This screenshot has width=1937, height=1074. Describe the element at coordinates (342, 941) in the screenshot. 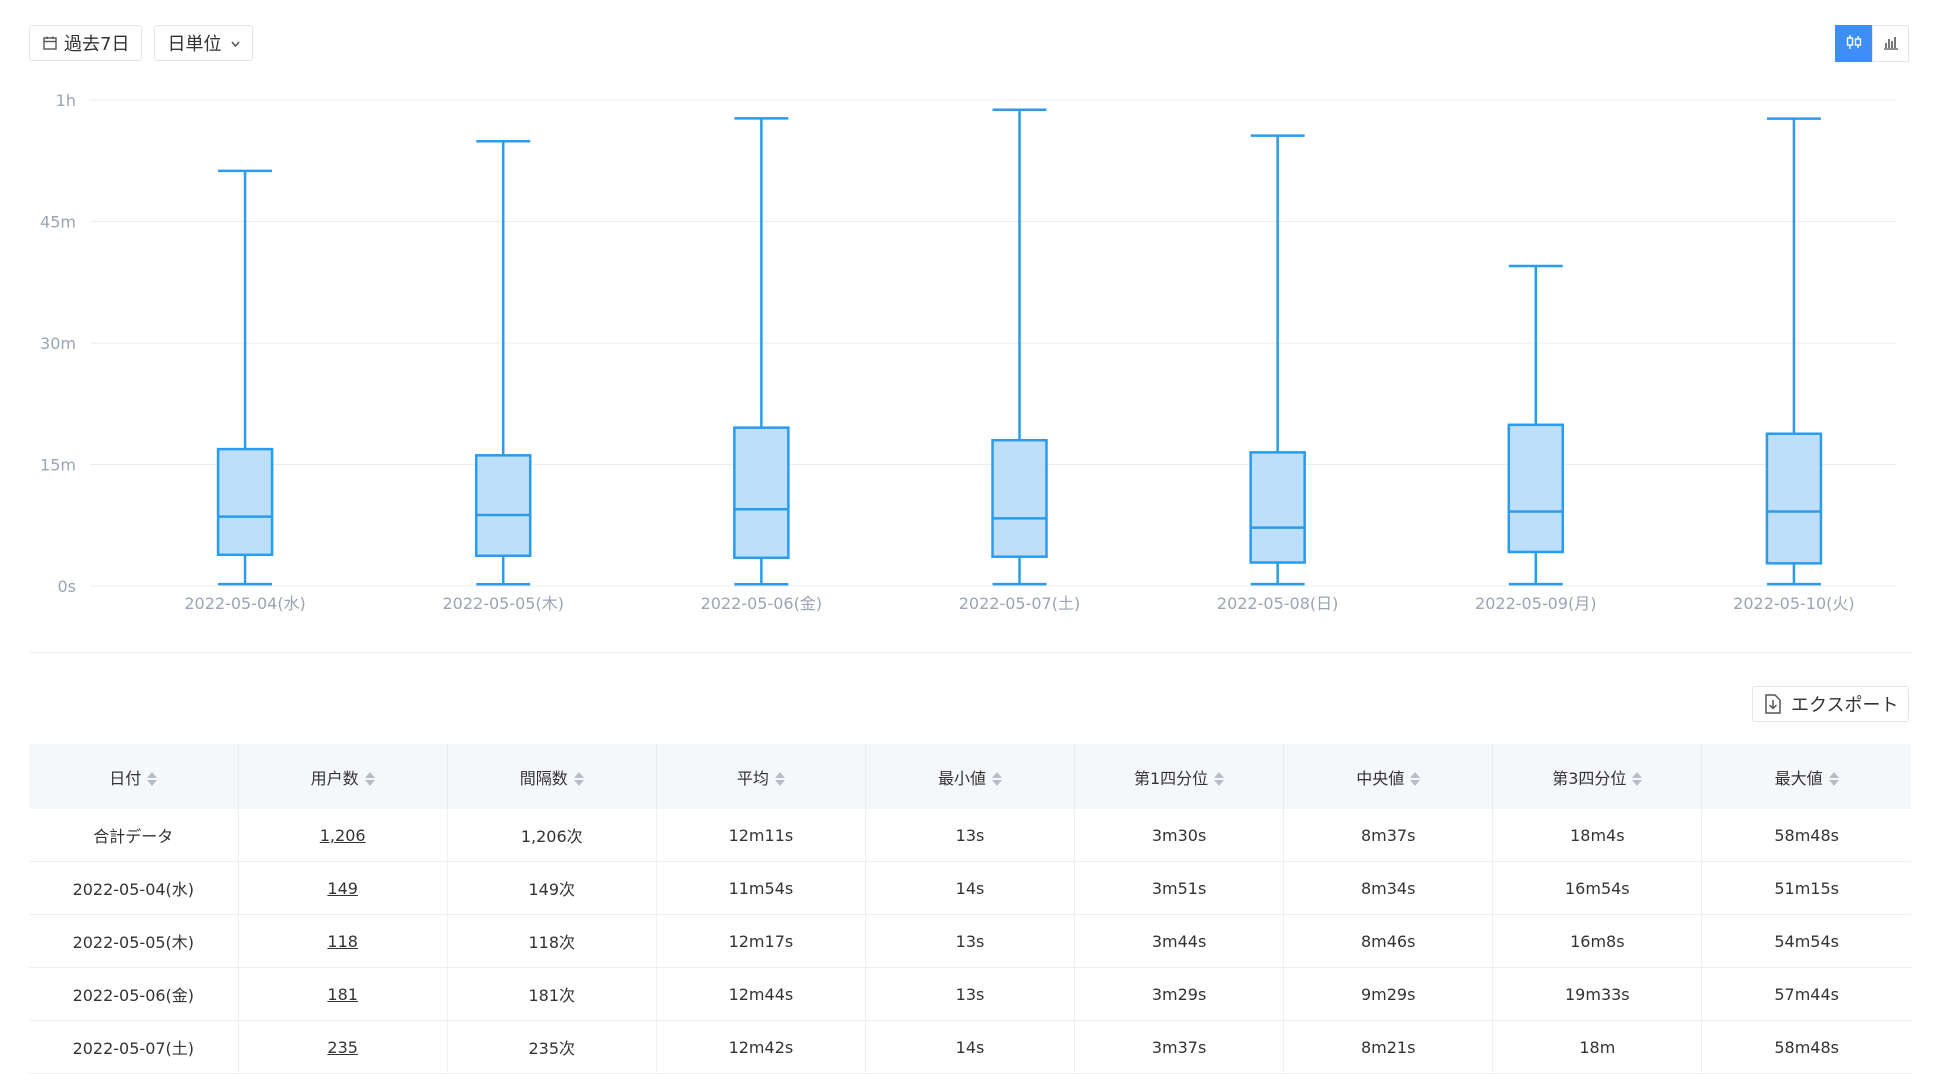

I see `user-count-link: 118` at that location.